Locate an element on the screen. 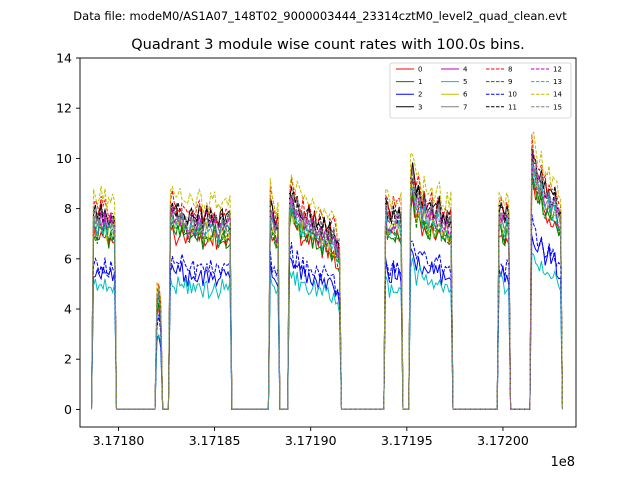 Image resolution: width=640 pixels, height=480 pixels. legend-label: 9 is located at coordinates (510, 82).